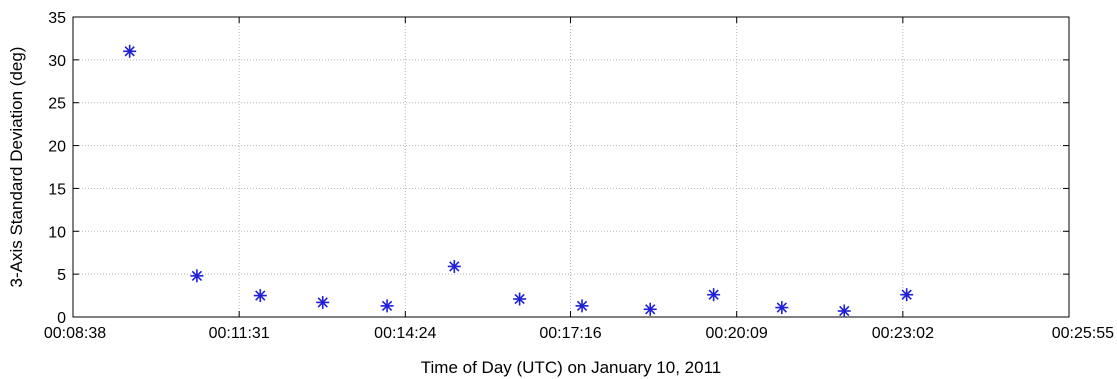  What do you see at coordinates (57, 18) in the screenshot?
I see `y-tick-label: 35` at bounding box center [57, 18].